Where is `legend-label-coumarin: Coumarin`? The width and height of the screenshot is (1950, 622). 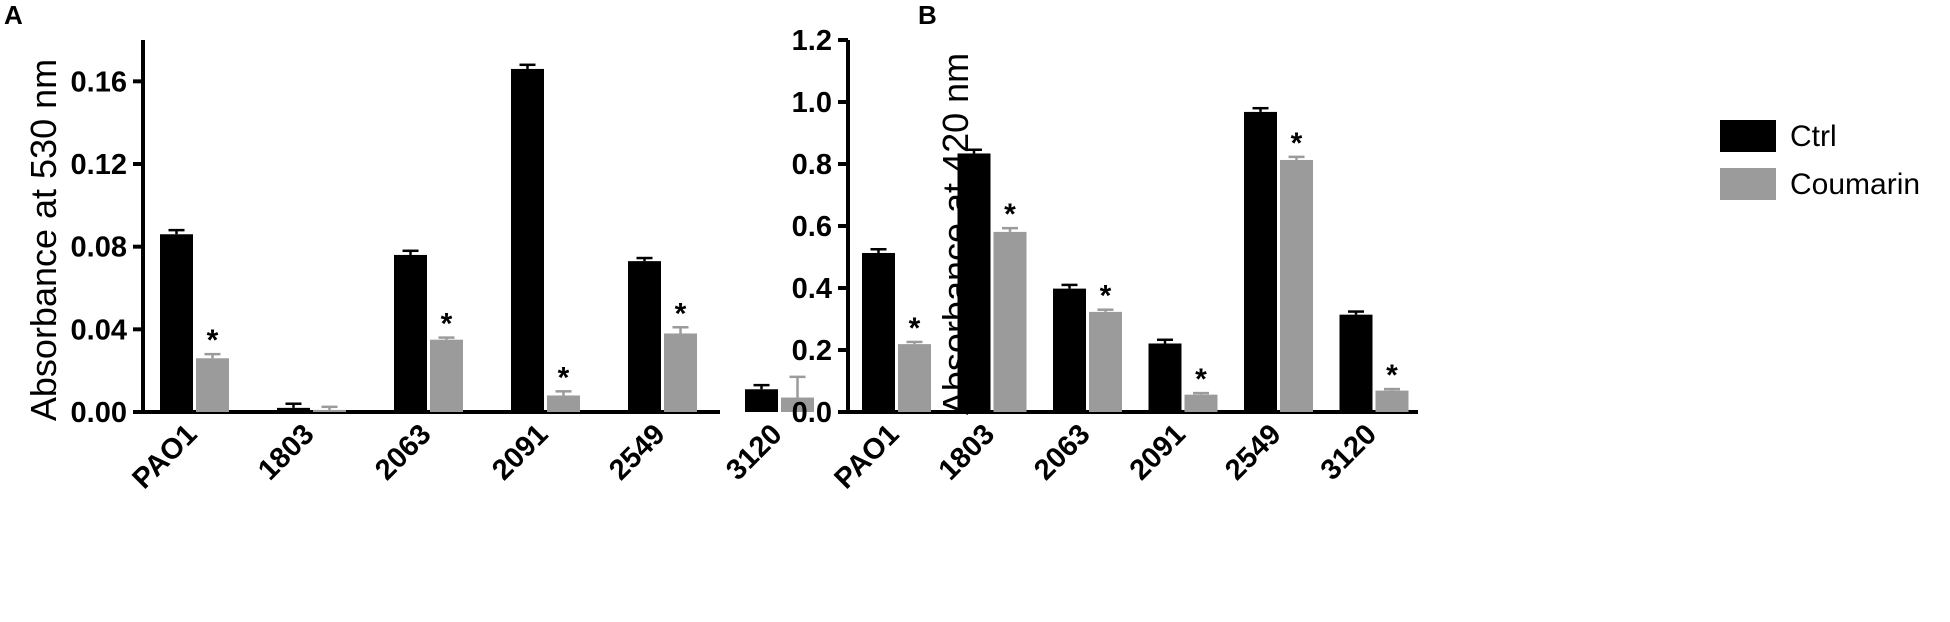
legend-label-coumarin: Coumarin is located at coordinates (1855, 184).